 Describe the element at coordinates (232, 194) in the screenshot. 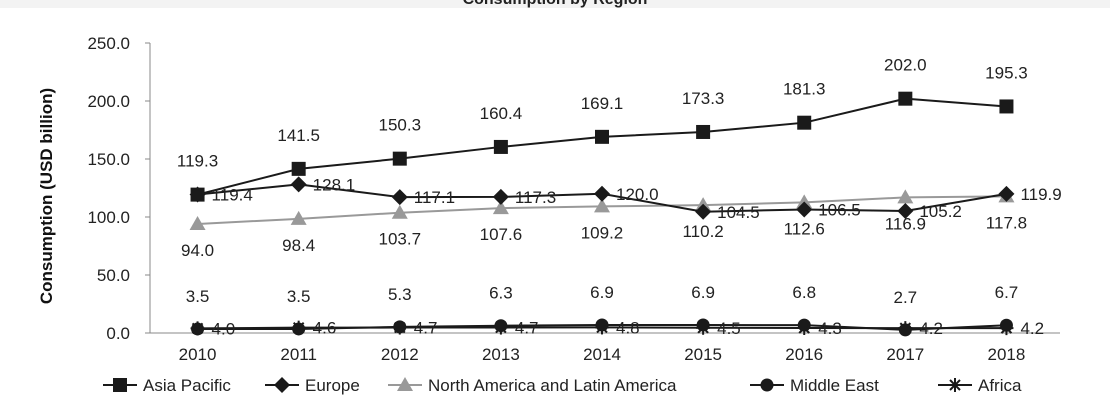

I see `data-label-europe: 119.4` at that location.